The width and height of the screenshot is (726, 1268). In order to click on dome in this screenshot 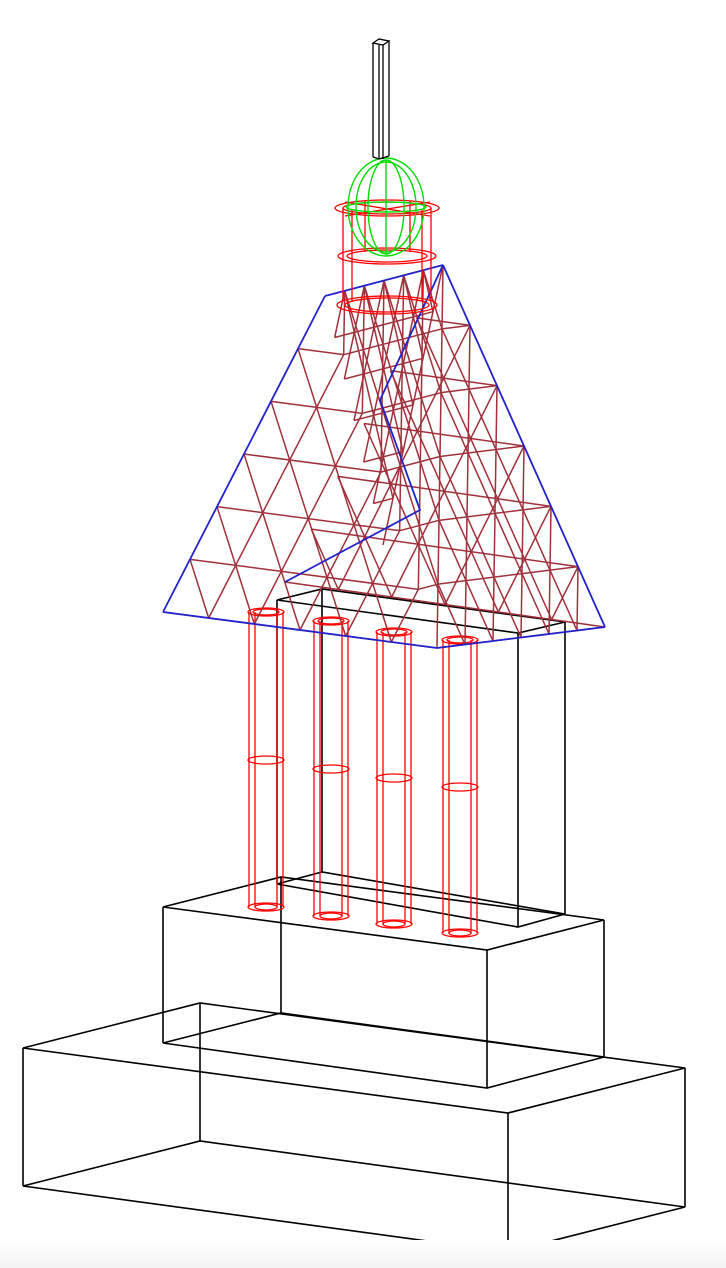, I will do `click(386, 207)`.